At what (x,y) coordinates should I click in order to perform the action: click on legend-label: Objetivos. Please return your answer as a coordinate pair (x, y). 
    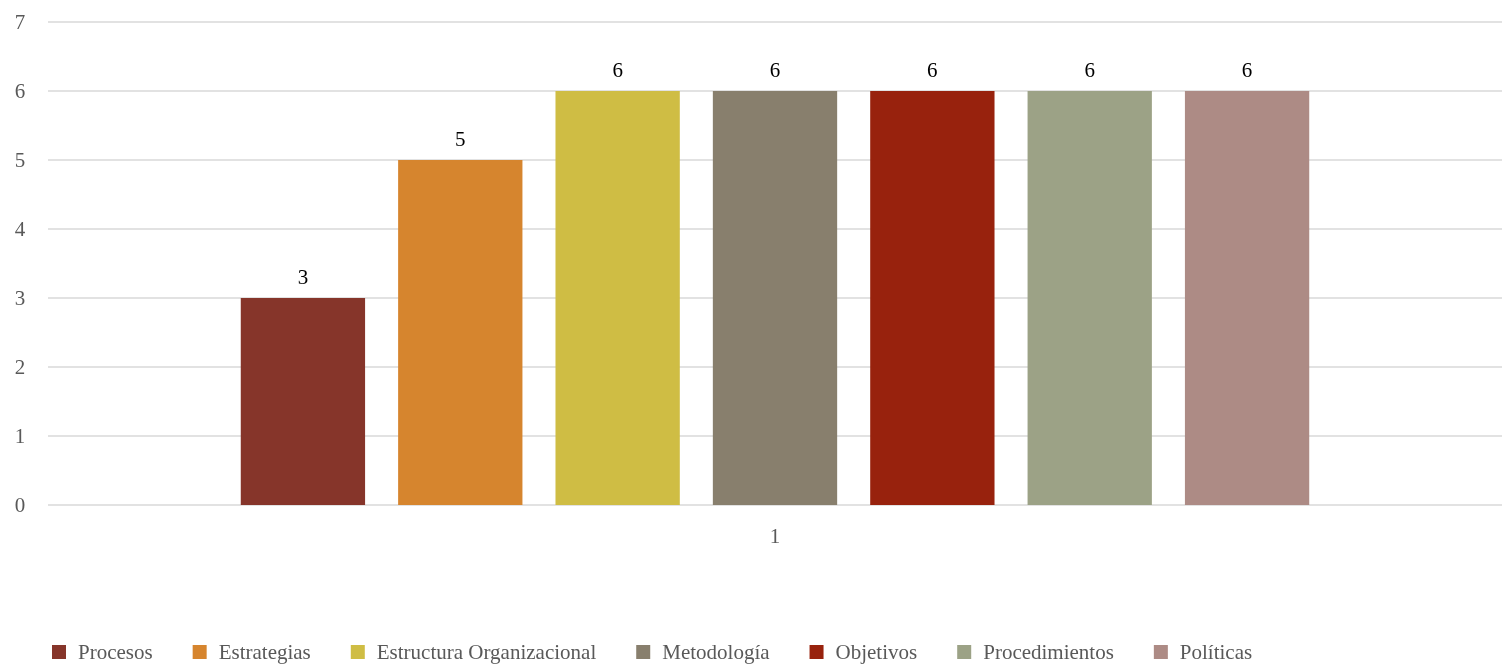
    Looking at the image, I should click on (876, 652).